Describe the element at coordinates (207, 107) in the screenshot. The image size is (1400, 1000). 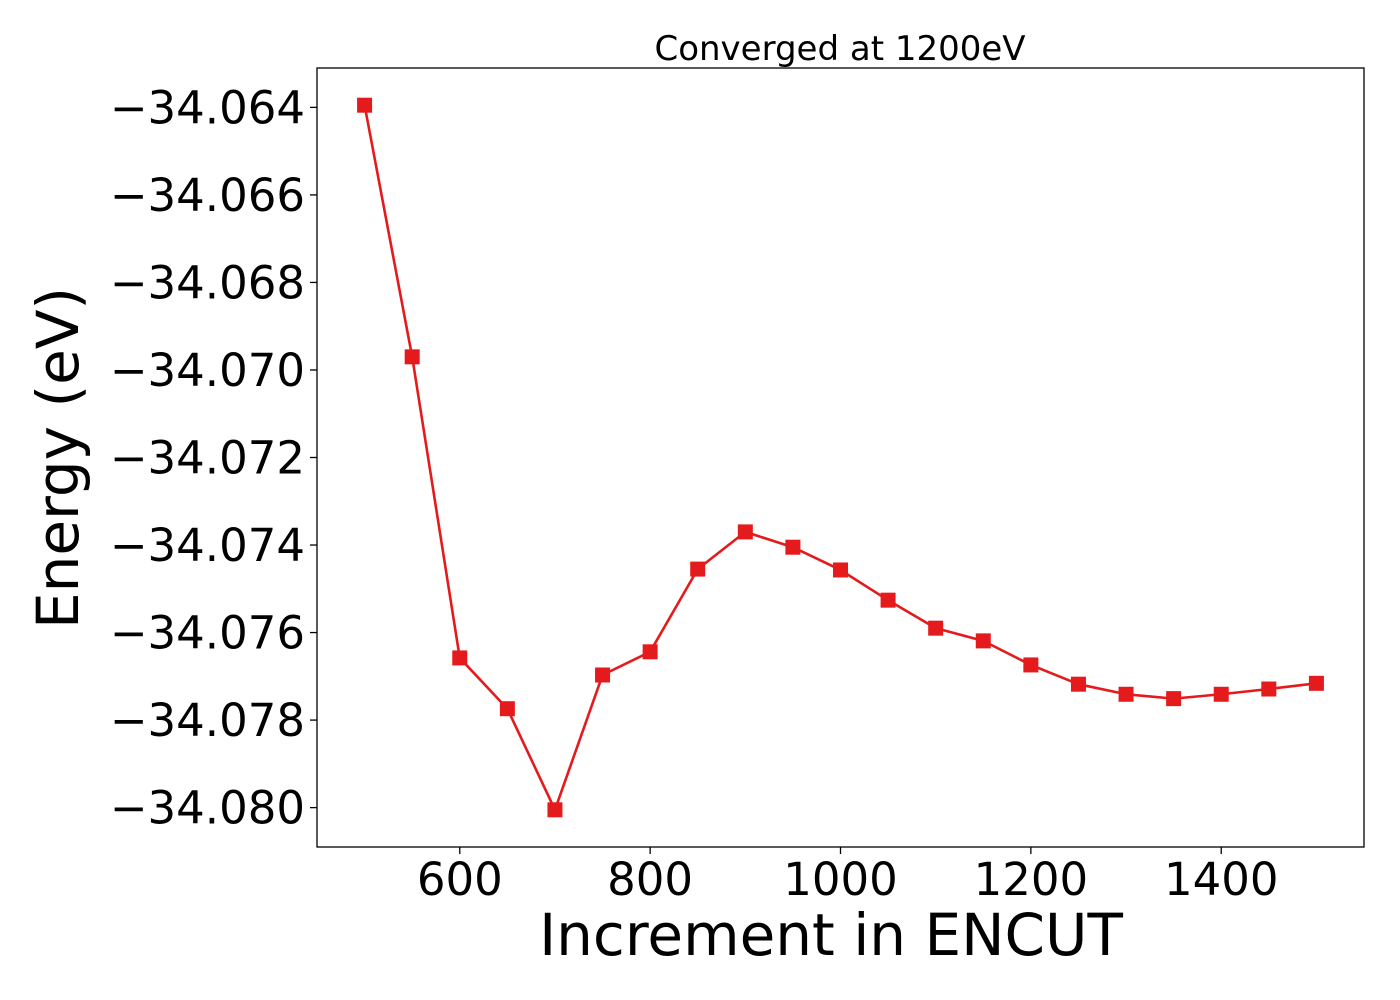
I see `y-tick-label: −34.064` at that location.